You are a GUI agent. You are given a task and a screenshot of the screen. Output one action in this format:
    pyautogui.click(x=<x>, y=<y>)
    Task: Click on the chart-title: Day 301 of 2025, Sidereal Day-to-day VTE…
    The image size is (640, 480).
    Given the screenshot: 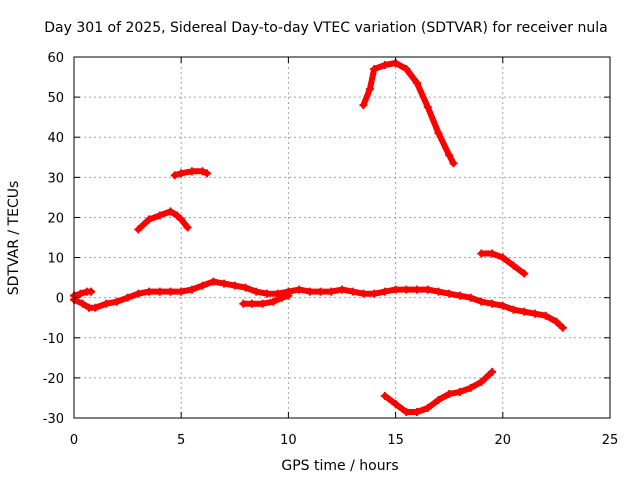 What is the action you would take?
    pyautogui.click(x=325, y=28)
    